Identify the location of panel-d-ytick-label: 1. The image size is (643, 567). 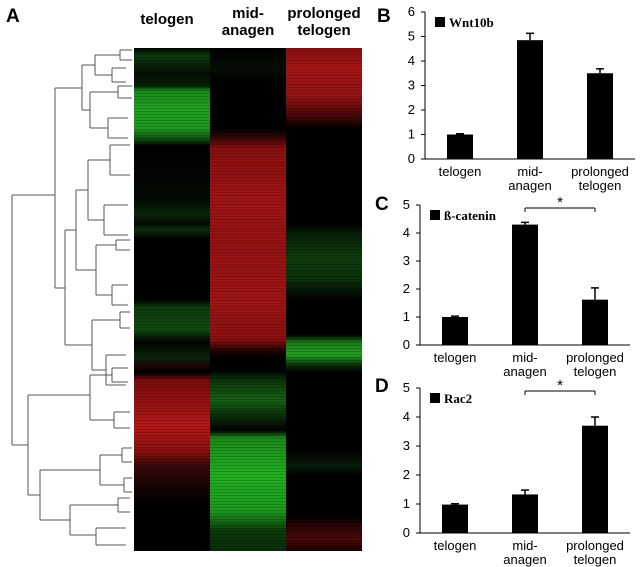
(406, 503).